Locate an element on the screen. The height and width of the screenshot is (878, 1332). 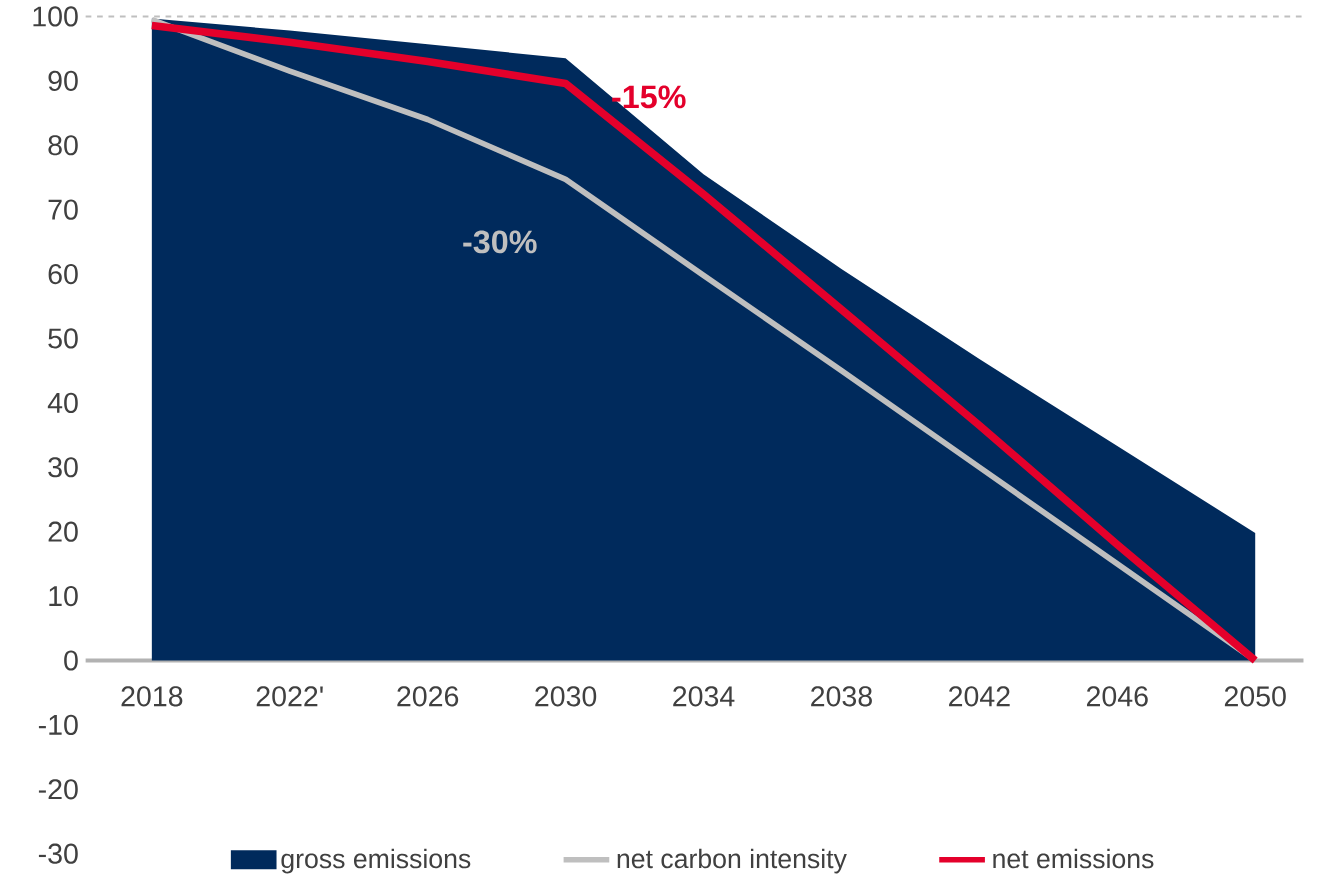
x-tick-label: 2026 is located at coordinates (428, 696).